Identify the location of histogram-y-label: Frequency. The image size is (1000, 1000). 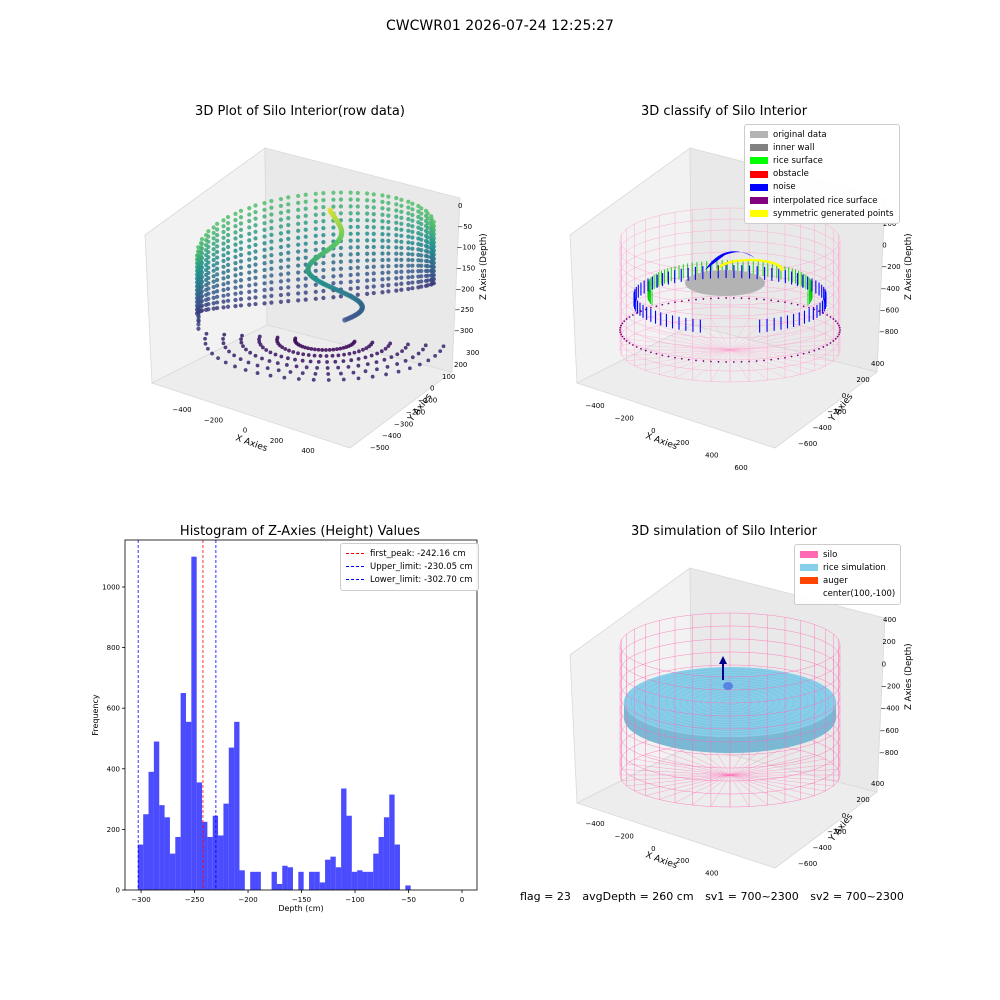
(95, 715).